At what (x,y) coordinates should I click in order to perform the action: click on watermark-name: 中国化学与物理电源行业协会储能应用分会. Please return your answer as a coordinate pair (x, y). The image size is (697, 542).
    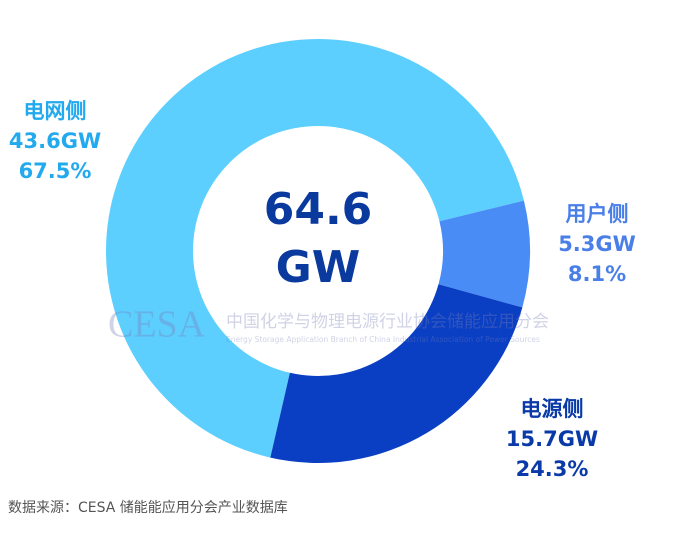
    Looking at the image, I should click on (387, 322).